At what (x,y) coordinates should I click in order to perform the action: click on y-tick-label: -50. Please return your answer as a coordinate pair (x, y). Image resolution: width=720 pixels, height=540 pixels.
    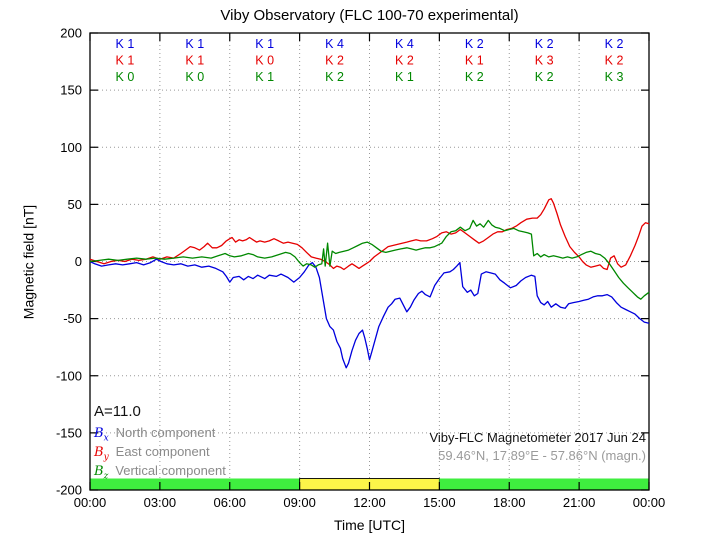
    Looking at the image, I should click on (72, 318).